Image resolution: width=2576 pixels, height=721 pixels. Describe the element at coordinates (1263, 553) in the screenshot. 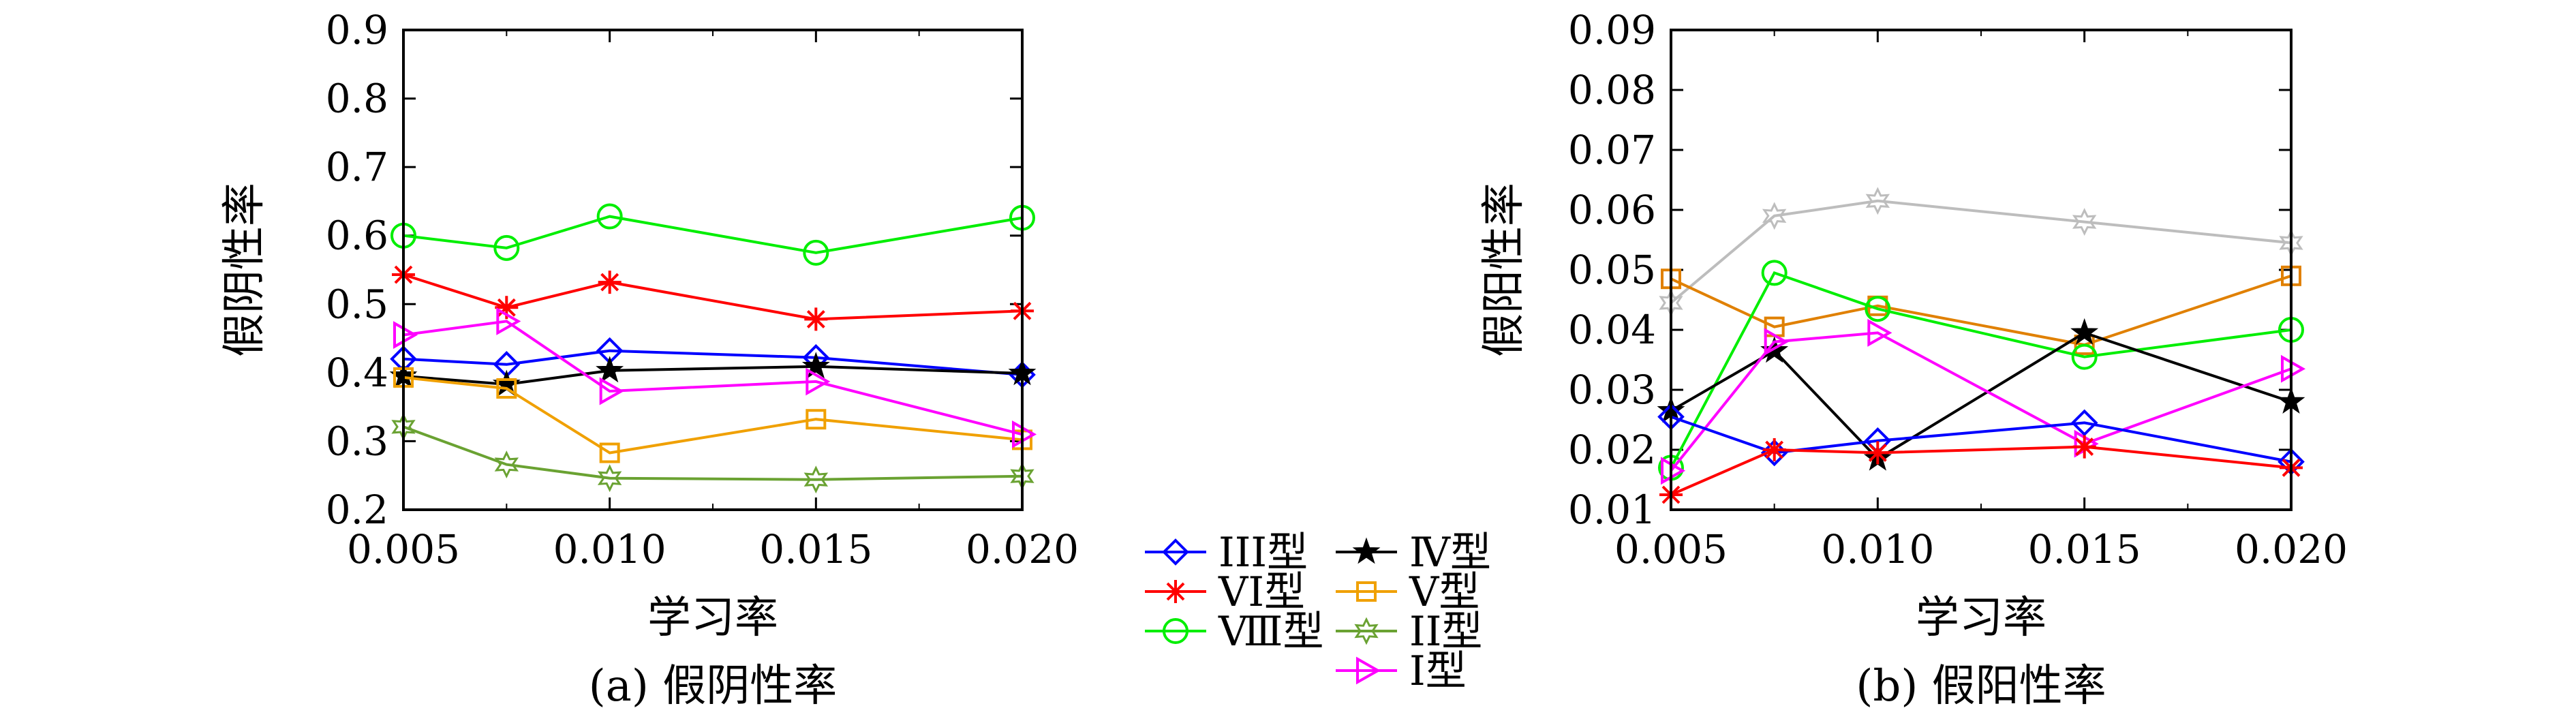

I see `legend-label: III型` at that location.